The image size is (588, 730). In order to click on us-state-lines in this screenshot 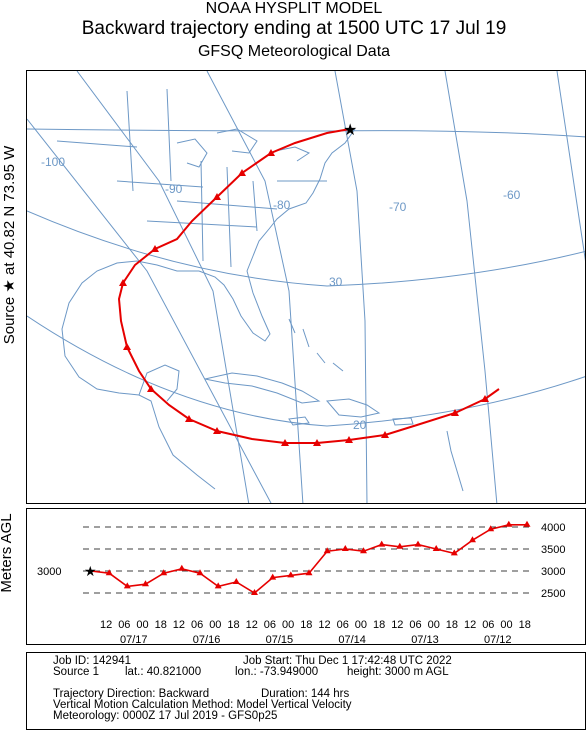, I will do `click(191, 178)`.